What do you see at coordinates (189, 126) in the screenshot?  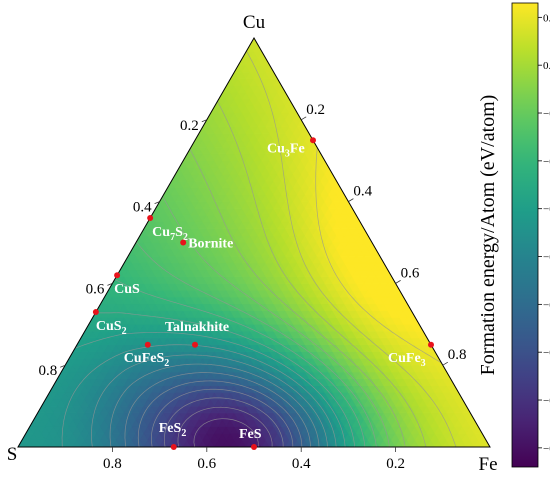 I see `left-edge-tick-label: 0.2` at bounding box center [189, 126].